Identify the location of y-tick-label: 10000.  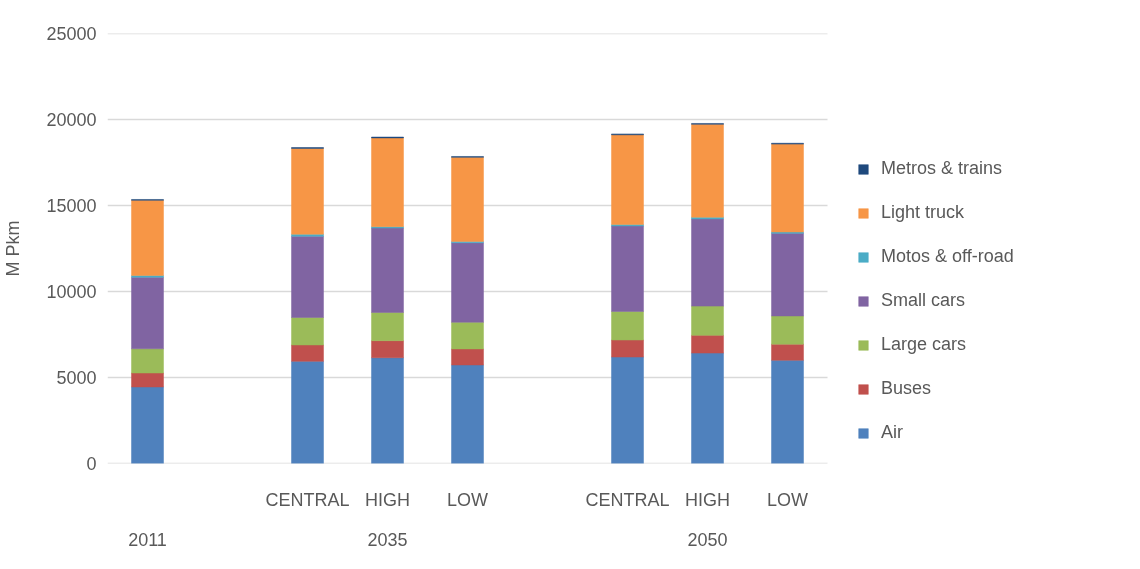
(71, 292).